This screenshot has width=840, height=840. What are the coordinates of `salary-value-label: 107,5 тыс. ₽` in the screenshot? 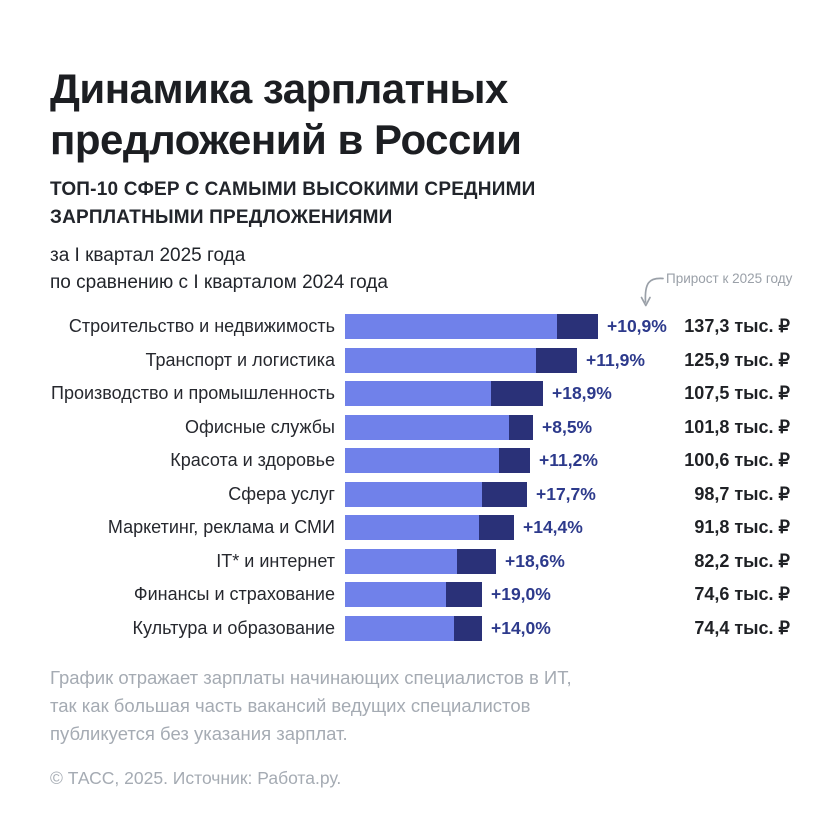 It's located at (737, 393).